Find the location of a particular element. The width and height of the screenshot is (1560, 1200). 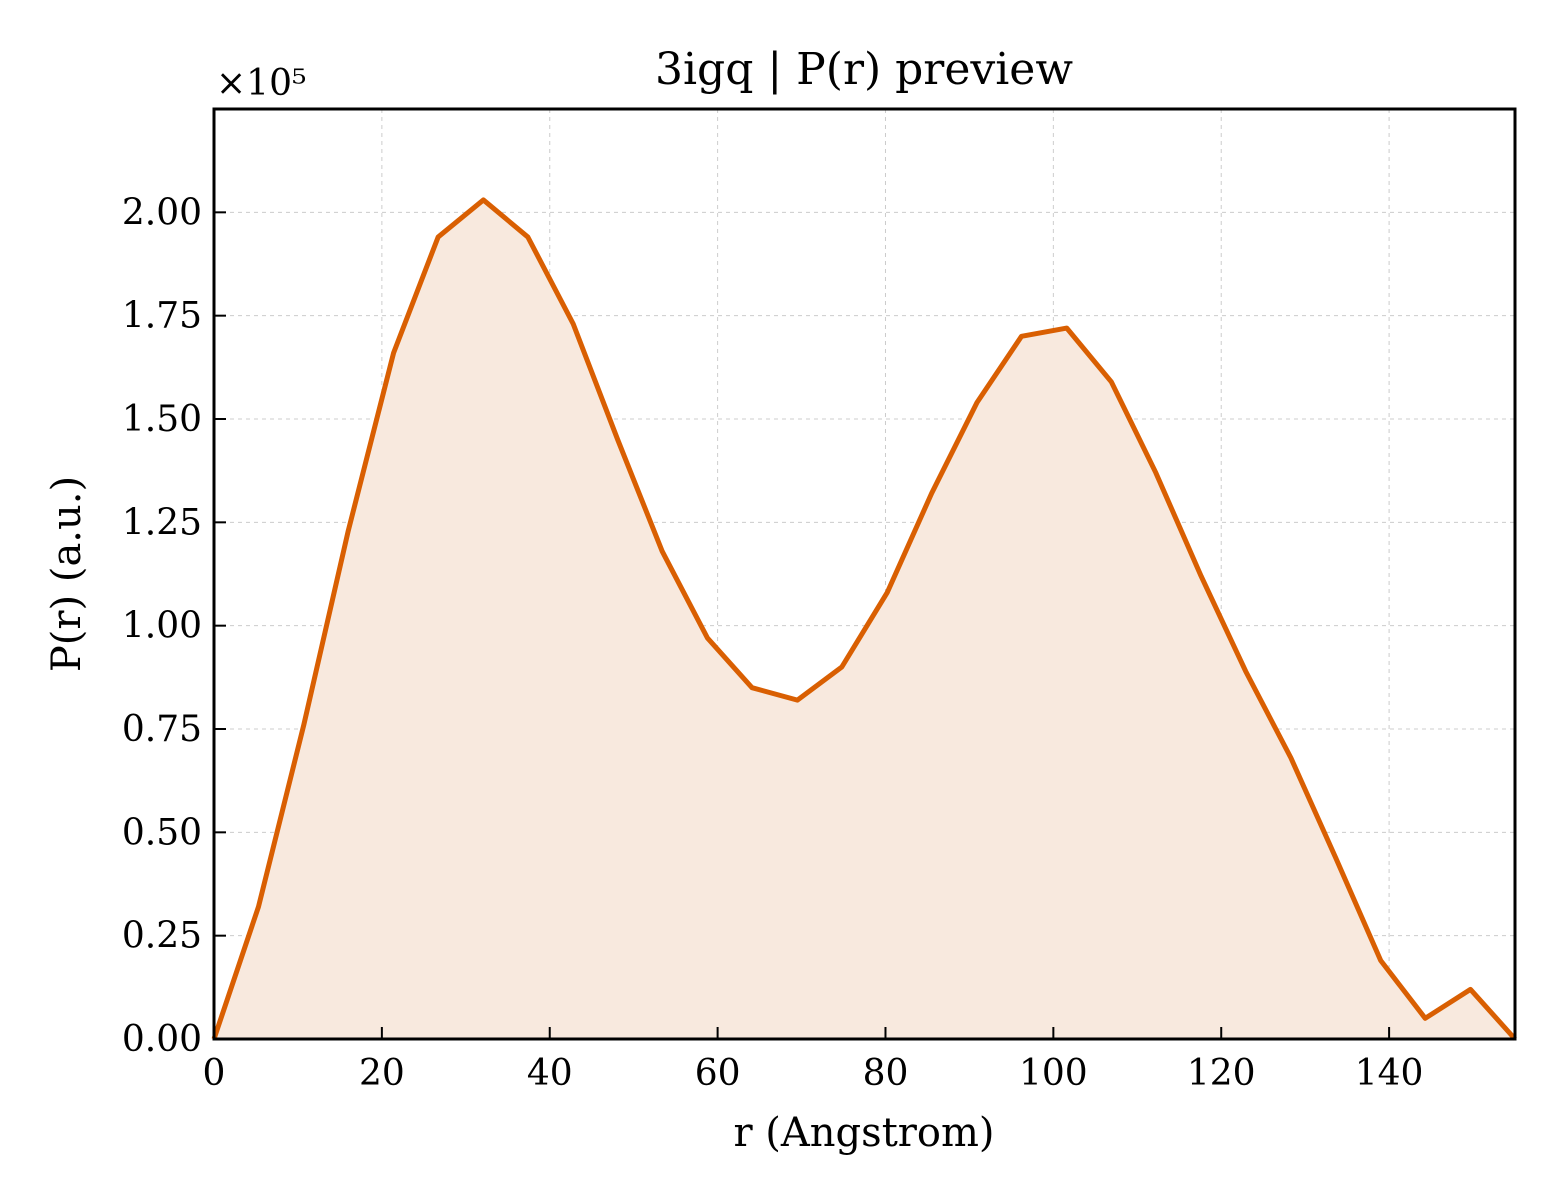

x-tick-label: 60 is located at coordinates (718, 1073).